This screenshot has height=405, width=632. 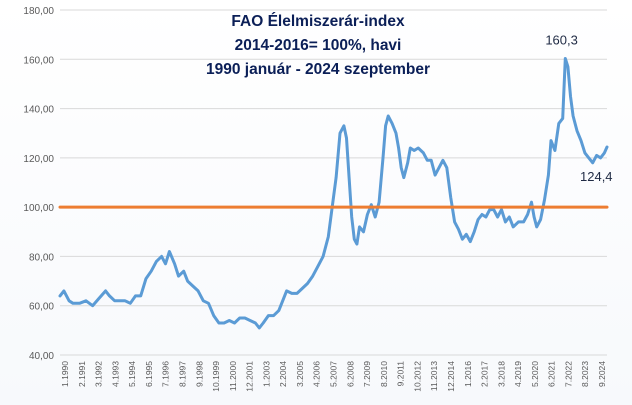 What do you see at coordinates (199, 374) in the screenshot?
I see `x-tick-label: 9.1998` at bounding box center [199, 374].